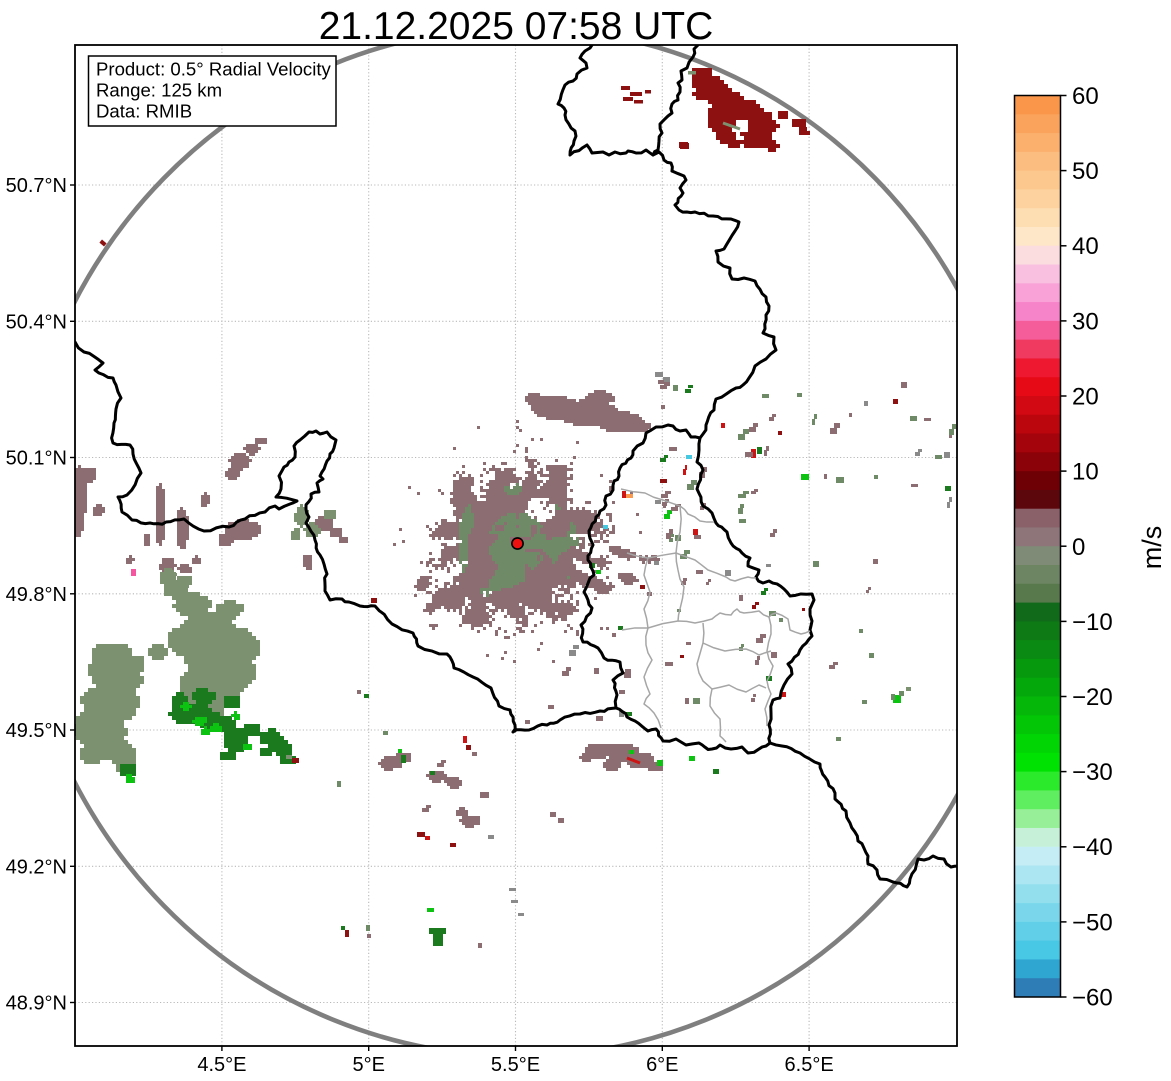  What do you see at coordinates (36, 867) in the screenshot?
I see `svg-text: 49.2°N` at bounding box center [36, 867].